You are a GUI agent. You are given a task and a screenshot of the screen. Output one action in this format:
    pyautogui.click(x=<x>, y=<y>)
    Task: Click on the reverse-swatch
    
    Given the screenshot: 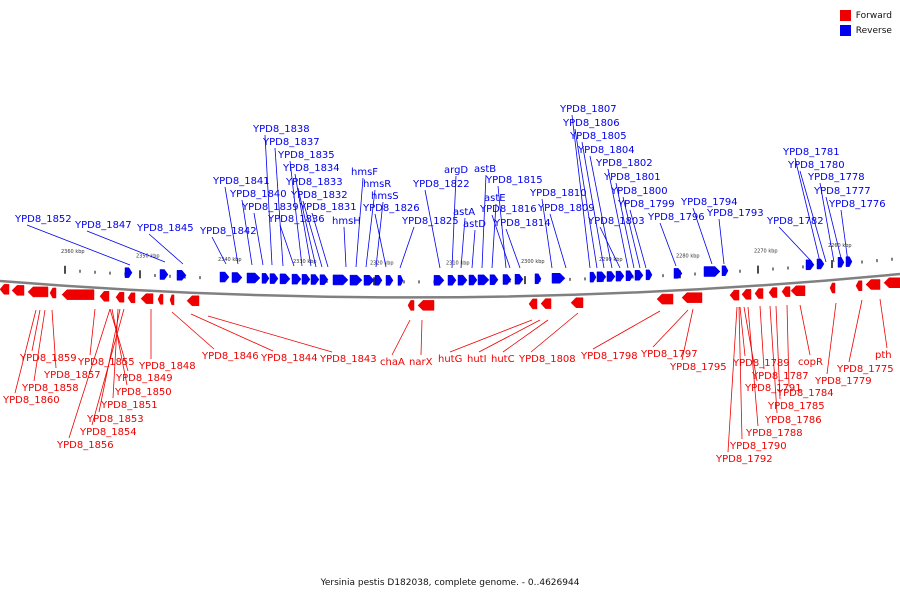 What is the action you would take?
    pyautogui.click(x=845, y=30)
    